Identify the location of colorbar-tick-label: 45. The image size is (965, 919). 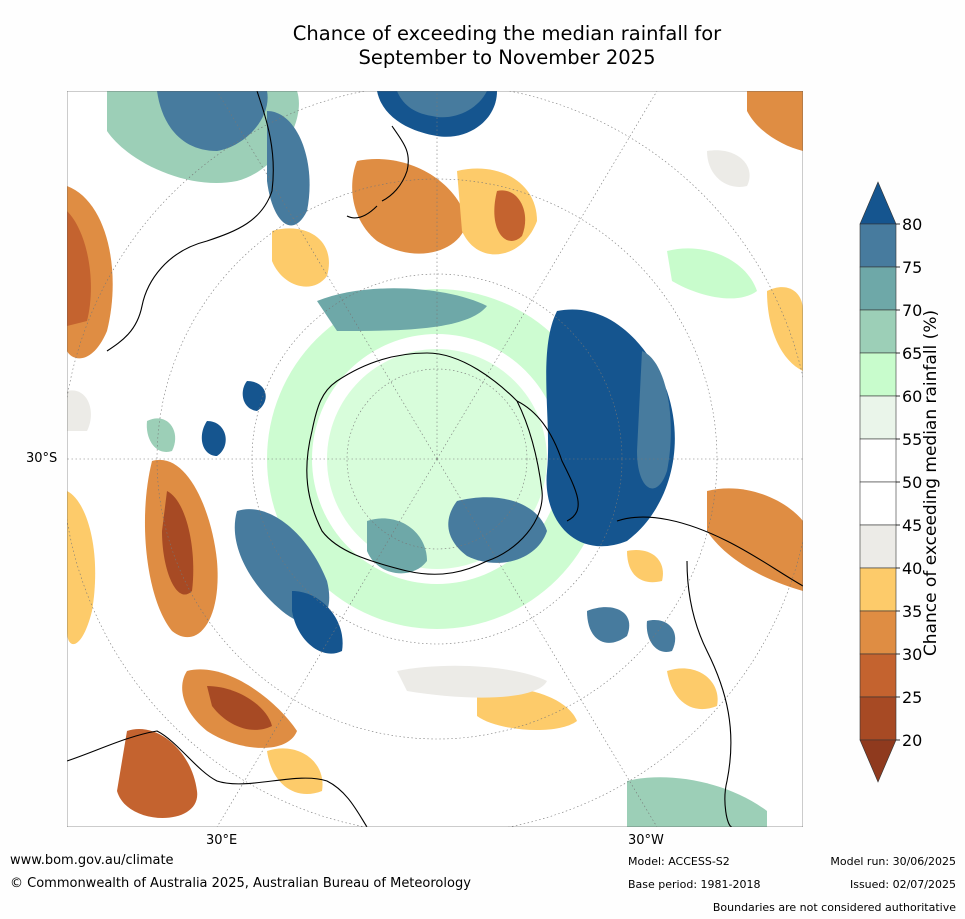
(912, 525).